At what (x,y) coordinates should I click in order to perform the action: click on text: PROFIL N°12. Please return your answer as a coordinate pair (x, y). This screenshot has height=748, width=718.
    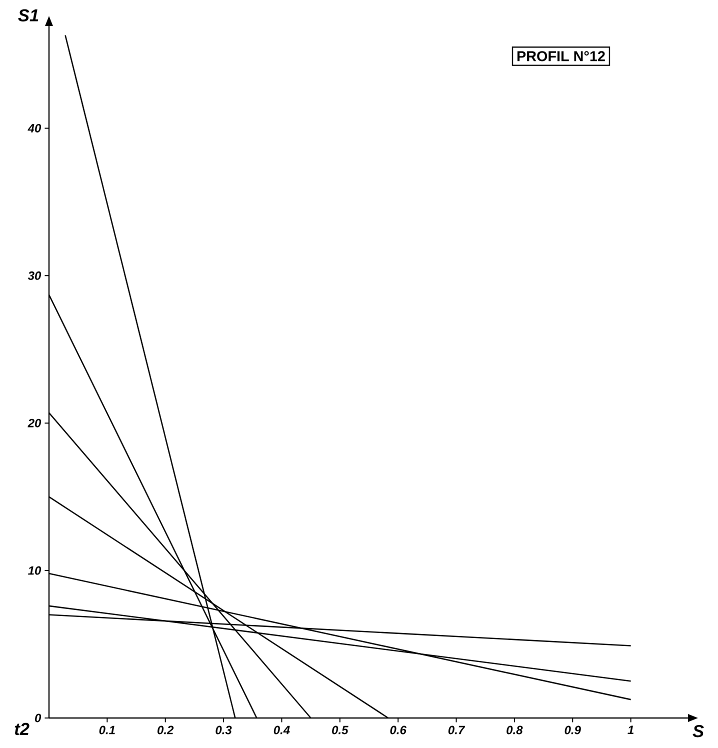
    Looking at the image, I should click on (561, 56).